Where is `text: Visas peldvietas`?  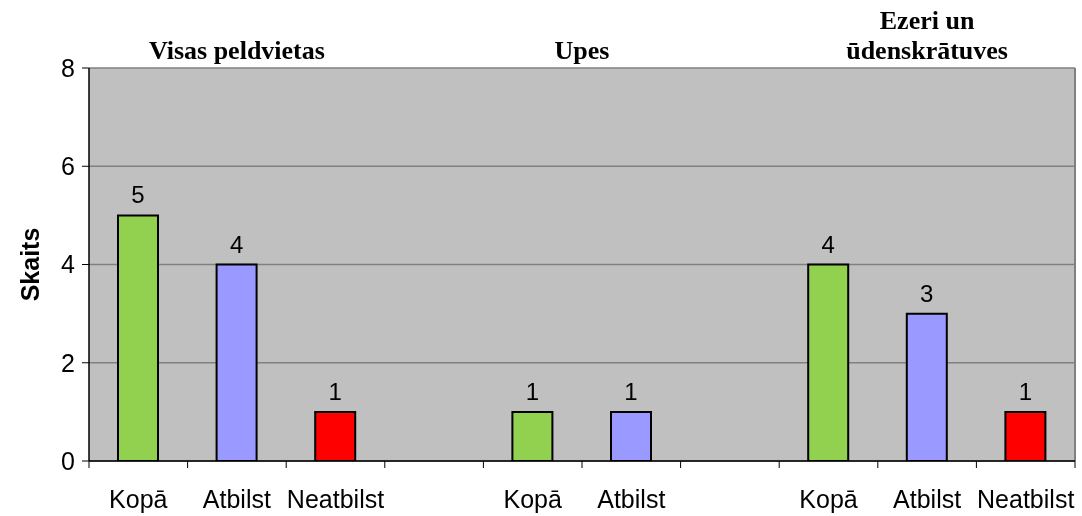
text: Visas peldvietas is located at coordinates (236, 51).